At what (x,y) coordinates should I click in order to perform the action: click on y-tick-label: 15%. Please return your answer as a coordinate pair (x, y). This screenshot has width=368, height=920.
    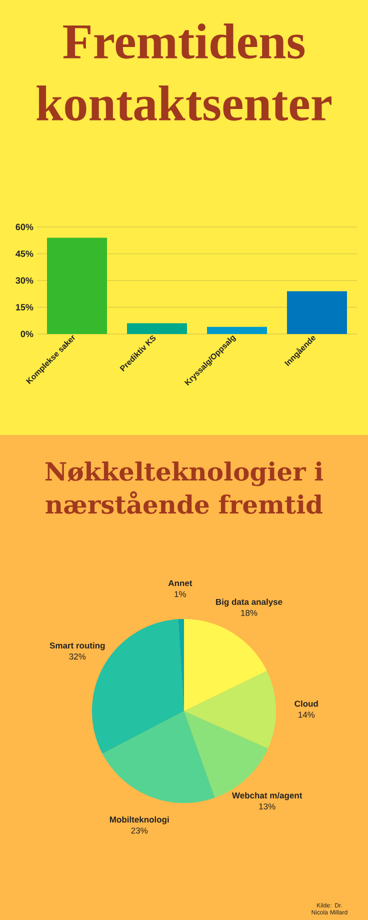
    Looking at the image, I should click on (25, 307).